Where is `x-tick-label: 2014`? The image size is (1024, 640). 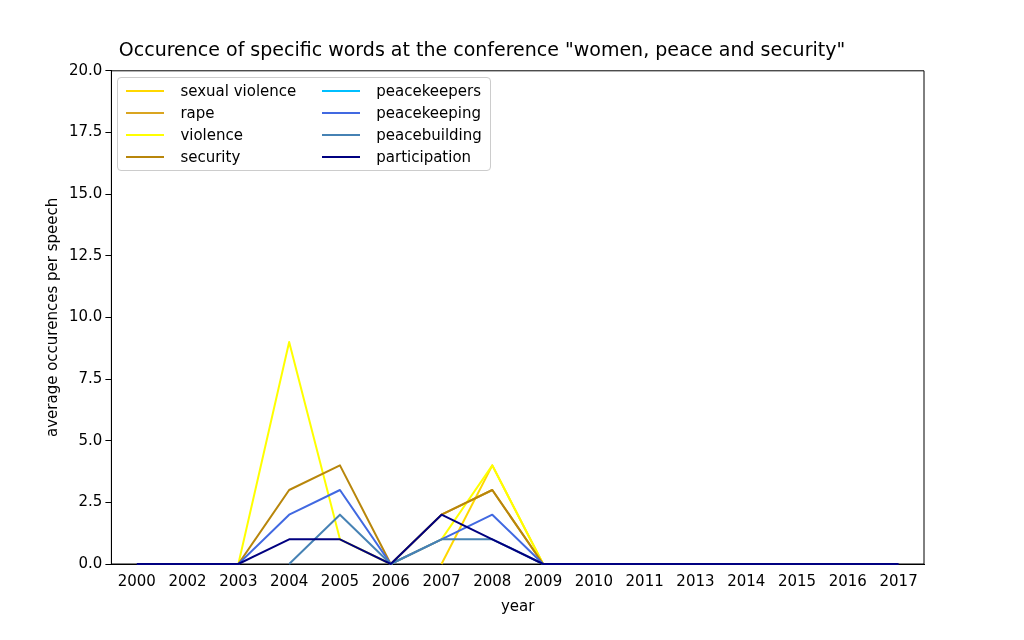
x-tick-label: 2014 is located at coordinates (746, 580).